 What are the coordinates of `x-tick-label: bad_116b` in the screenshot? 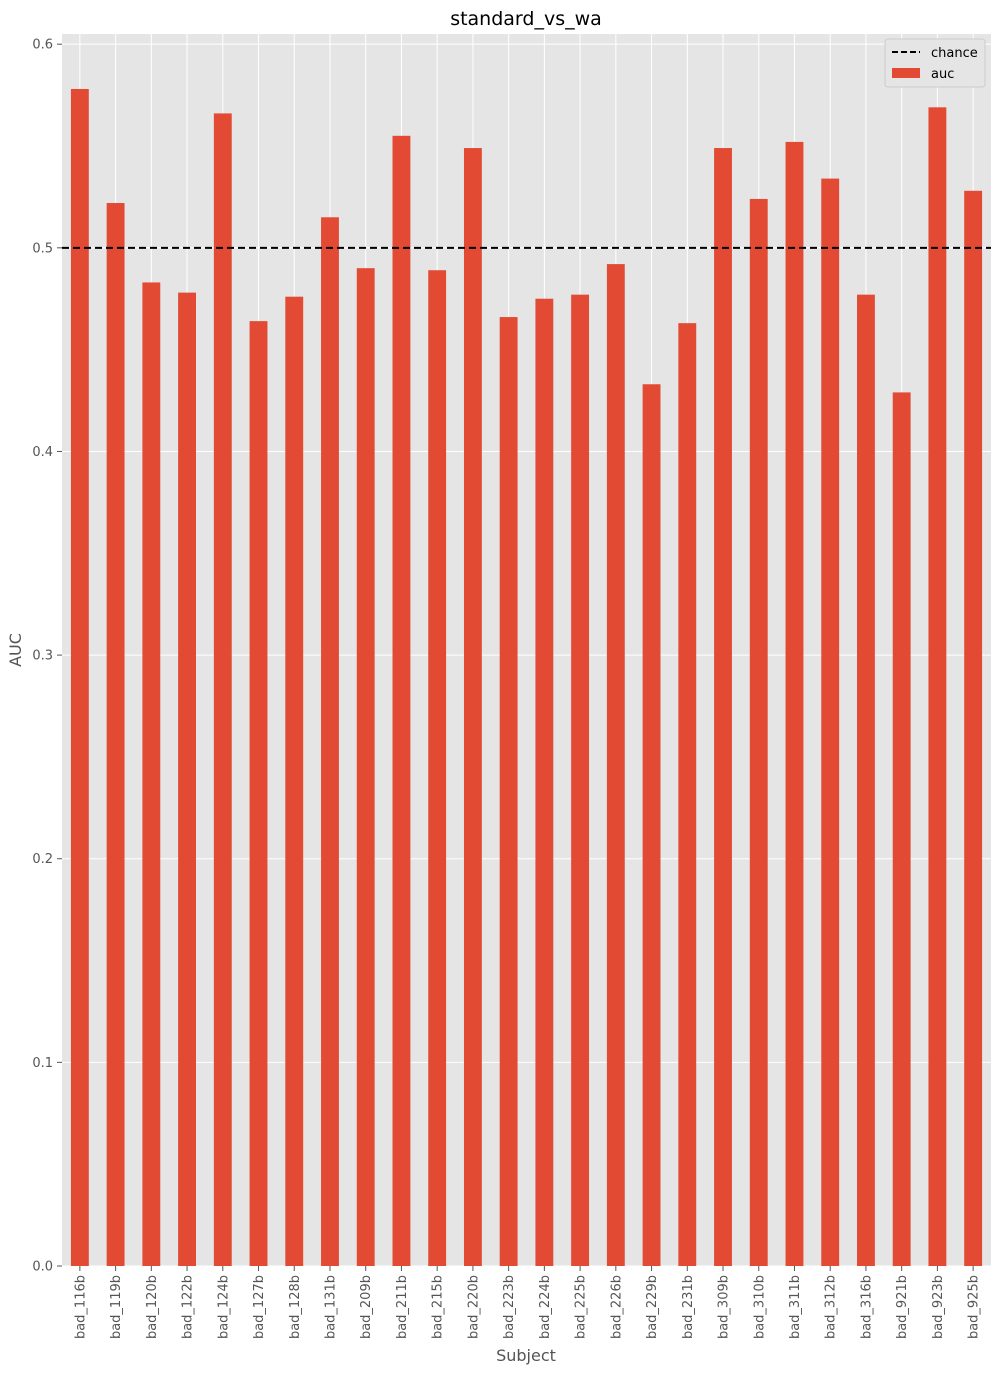 It's located at (80, 1307).